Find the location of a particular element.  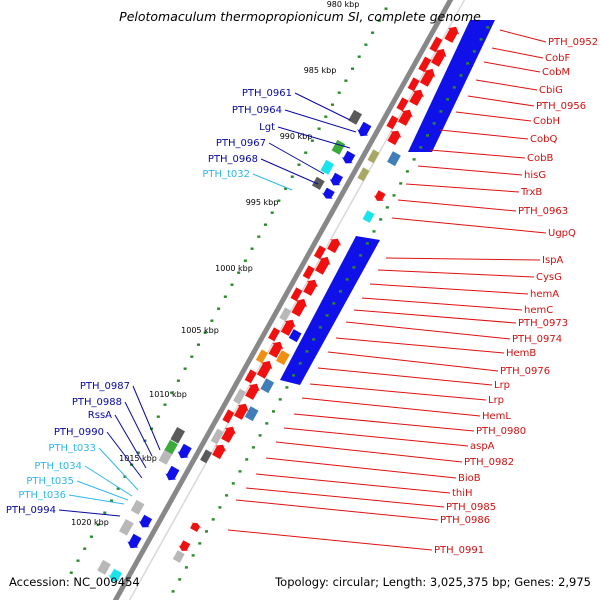

gene-label-left: PTH_0968 is located at coordinates (233, 159).